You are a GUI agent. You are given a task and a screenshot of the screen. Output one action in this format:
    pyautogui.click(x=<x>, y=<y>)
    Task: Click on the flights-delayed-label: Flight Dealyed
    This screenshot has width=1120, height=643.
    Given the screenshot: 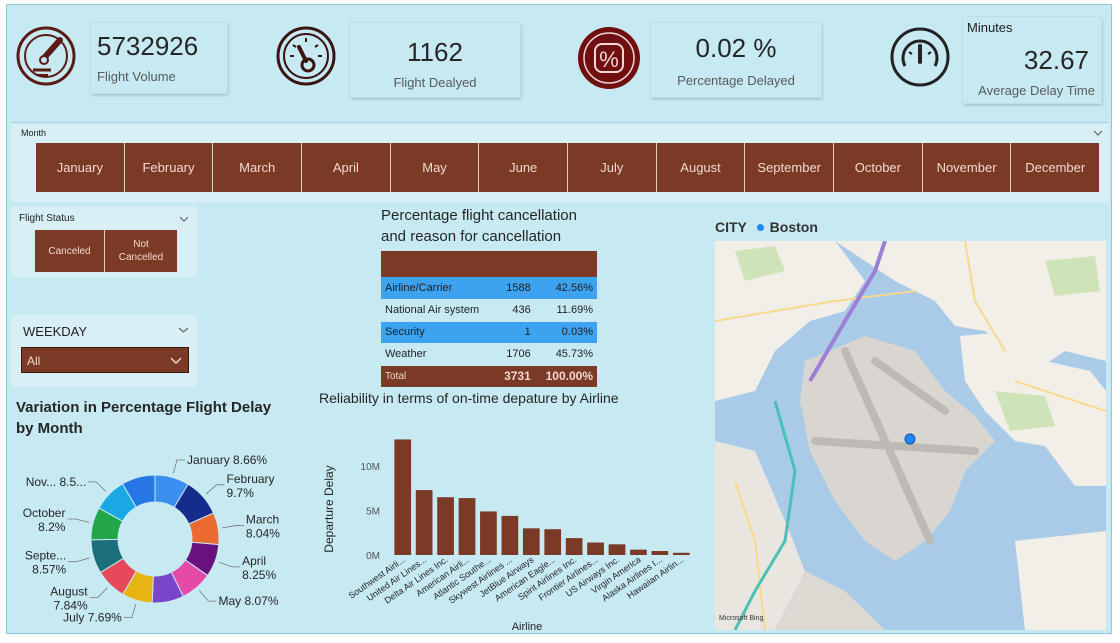 What is the action you would take?
    pyautogui.click(x=435, y=82)
    